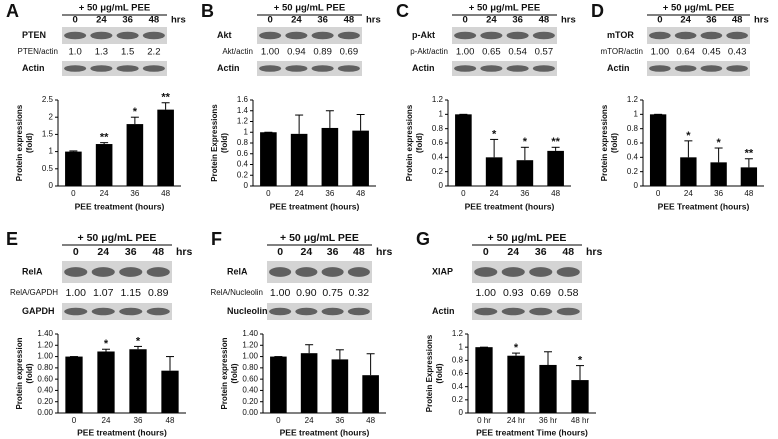  What do you see at coordinates (325, 432) in the screenshot?
I see `x-axis-label: PEE treatment (hours)` at bounding box center [325, 432].